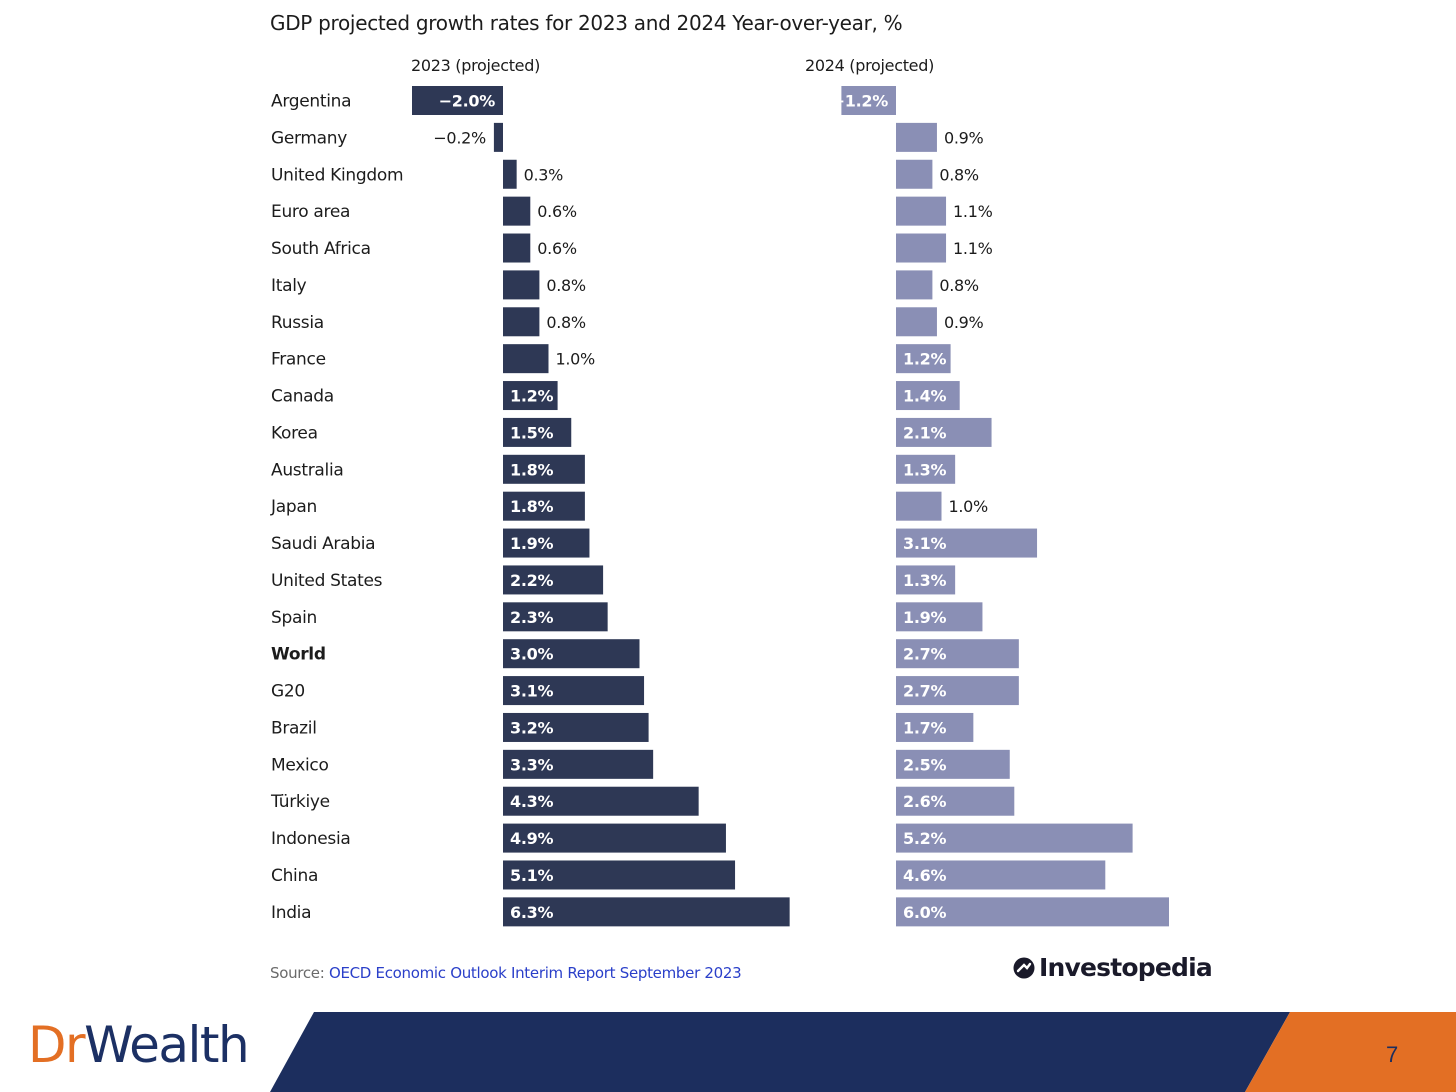  Describe the element at coordinates (459, 137) in the screenshot. I see `data-label-2023: −0.2%` at that location.